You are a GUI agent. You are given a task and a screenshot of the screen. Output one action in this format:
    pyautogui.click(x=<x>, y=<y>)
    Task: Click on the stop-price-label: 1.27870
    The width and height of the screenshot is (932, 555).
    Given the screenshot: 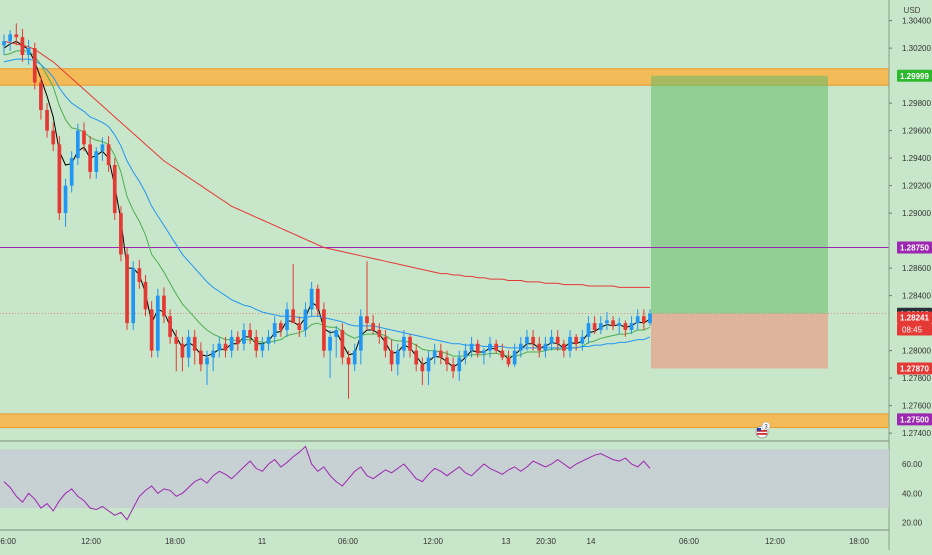 What is the action you would take?
    pyautogui.click(x=914, y=369)
    